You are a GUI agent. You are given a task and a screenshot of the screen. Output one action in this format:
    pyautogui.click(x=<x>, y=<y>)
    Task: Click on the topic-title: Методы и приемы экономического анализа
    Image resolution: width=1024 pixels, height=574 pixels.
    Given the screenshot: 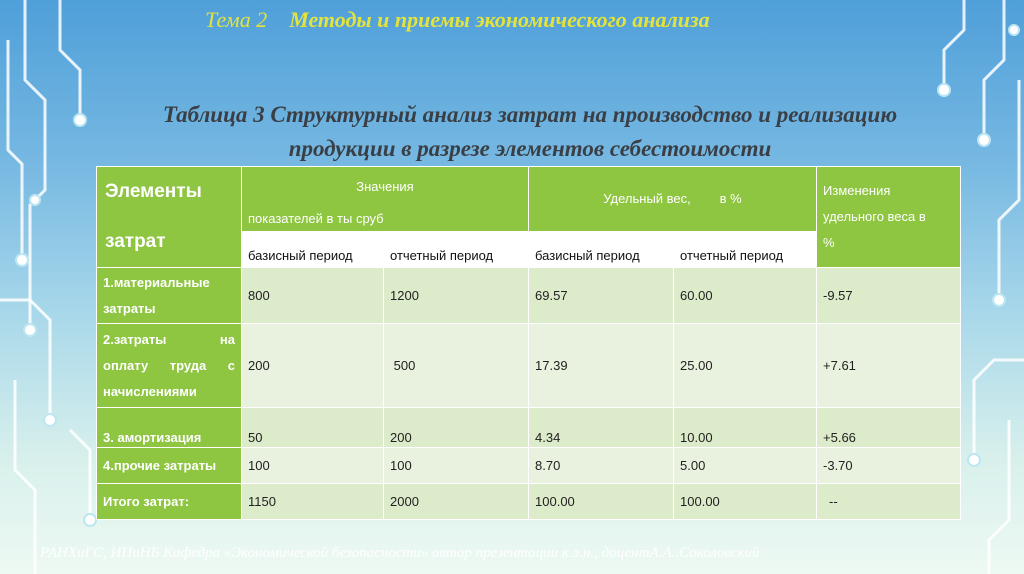 What is the action you would take?
    pyautogui.click(x=499, y=19)
    